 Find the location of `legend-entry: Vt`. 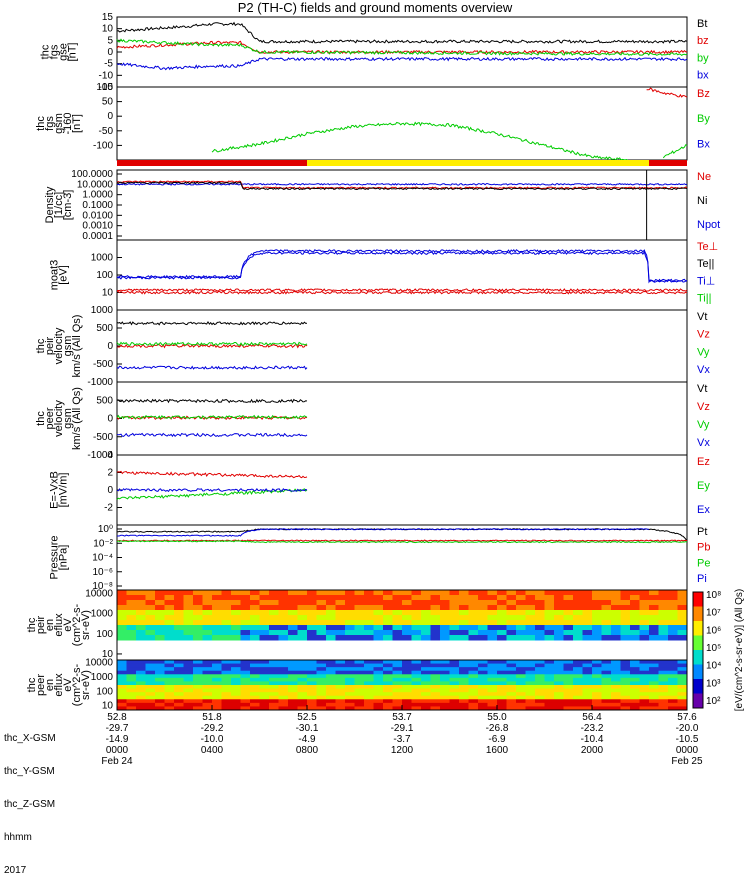

legend-entry: Vt is located at coordinates (702, 317).